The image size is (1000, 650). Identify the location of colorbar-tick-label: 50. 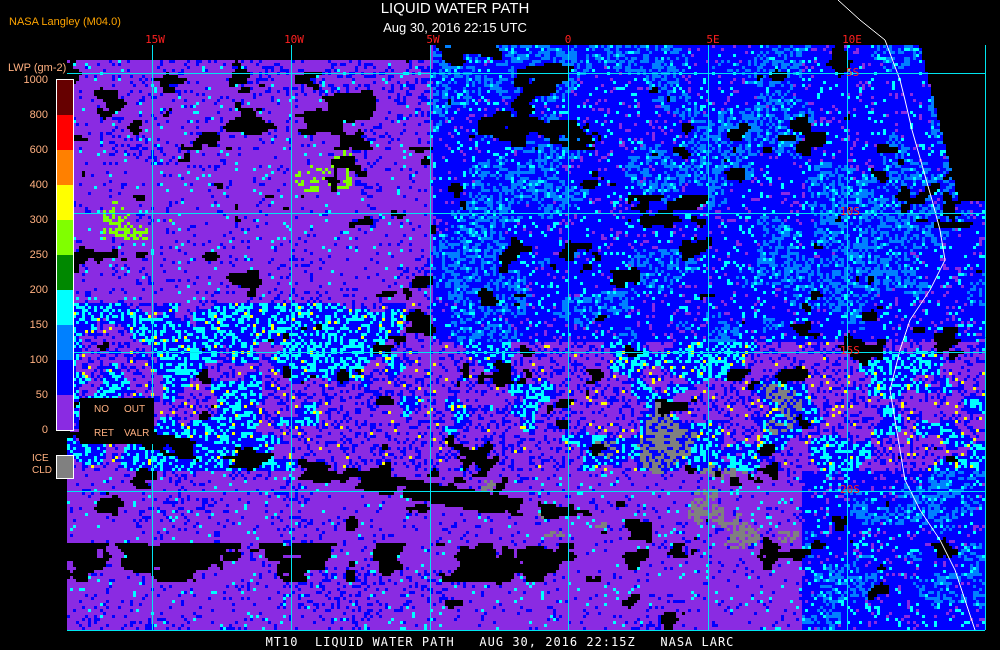
(41, 395).